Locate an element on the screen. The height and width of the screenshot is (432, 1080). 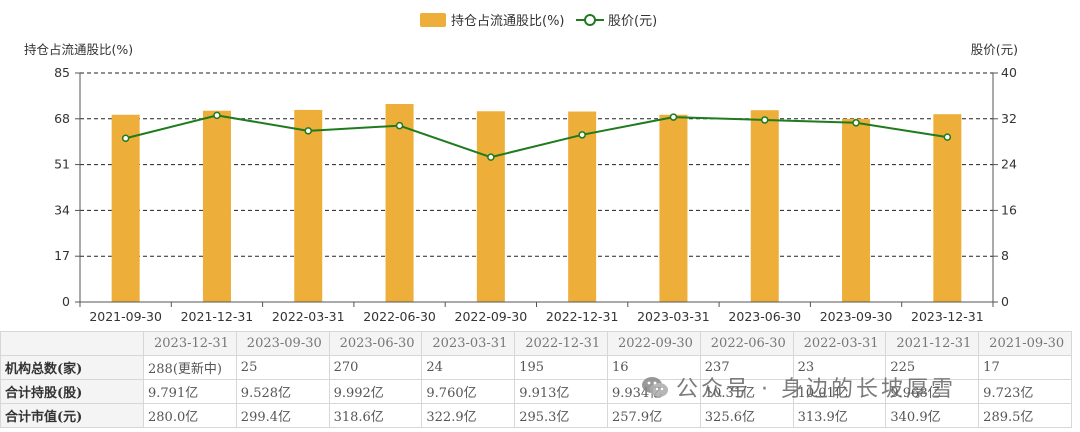
legend: 持仓占流通股比(%) 股价(元) is located at coordinates (538, 21).